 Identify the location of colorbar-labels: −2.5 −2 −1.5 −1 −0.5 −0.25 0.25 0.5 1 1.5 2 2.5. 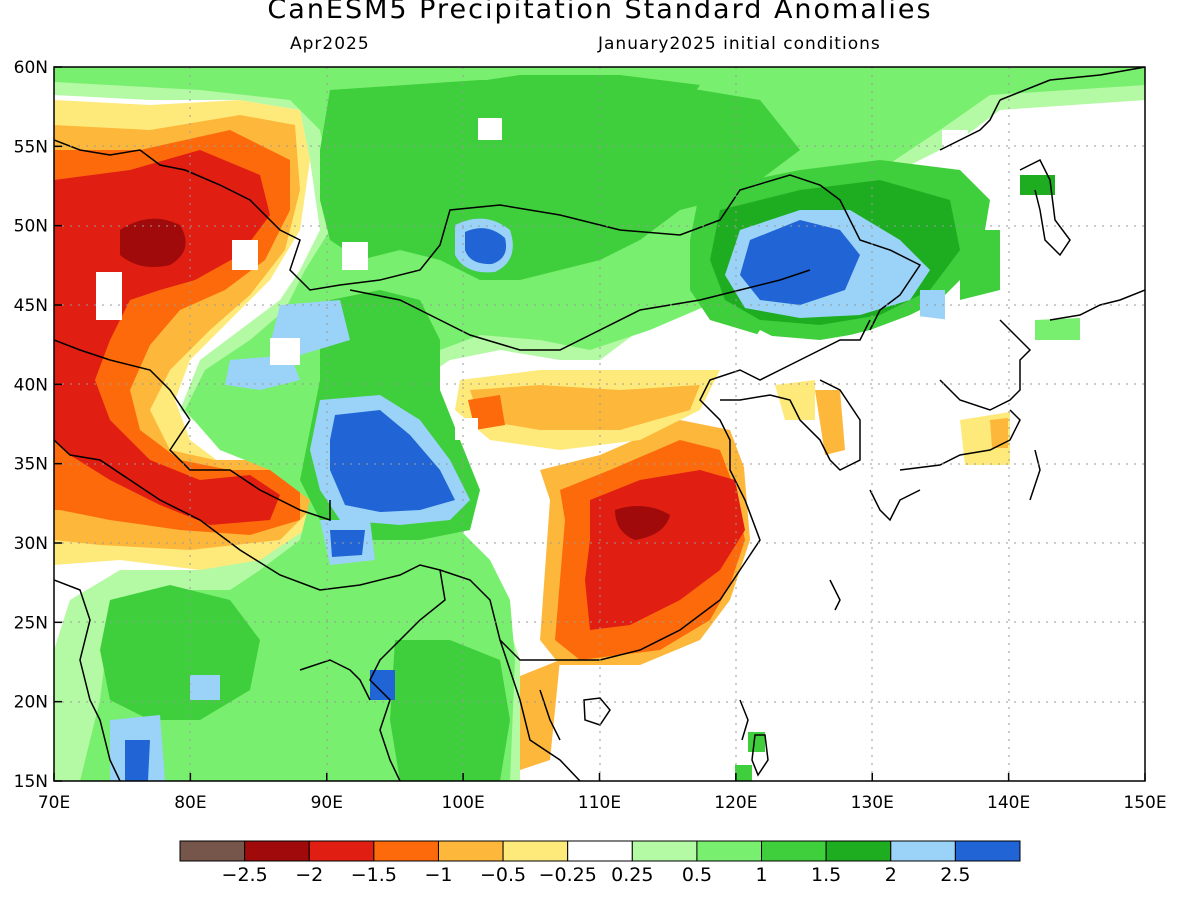
(596, 875).